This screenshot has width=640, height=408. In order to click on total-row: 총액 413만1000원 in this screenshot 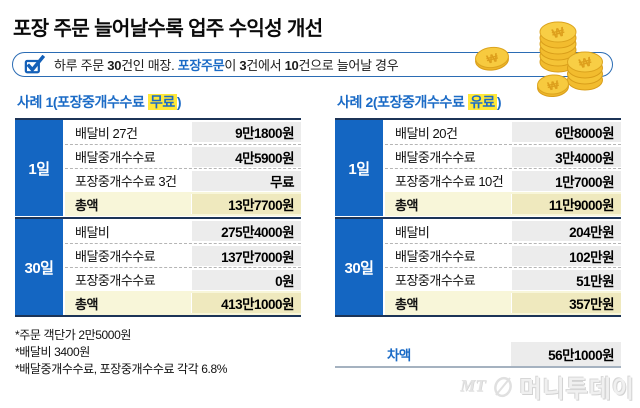, I will do `click(183, 303)`.